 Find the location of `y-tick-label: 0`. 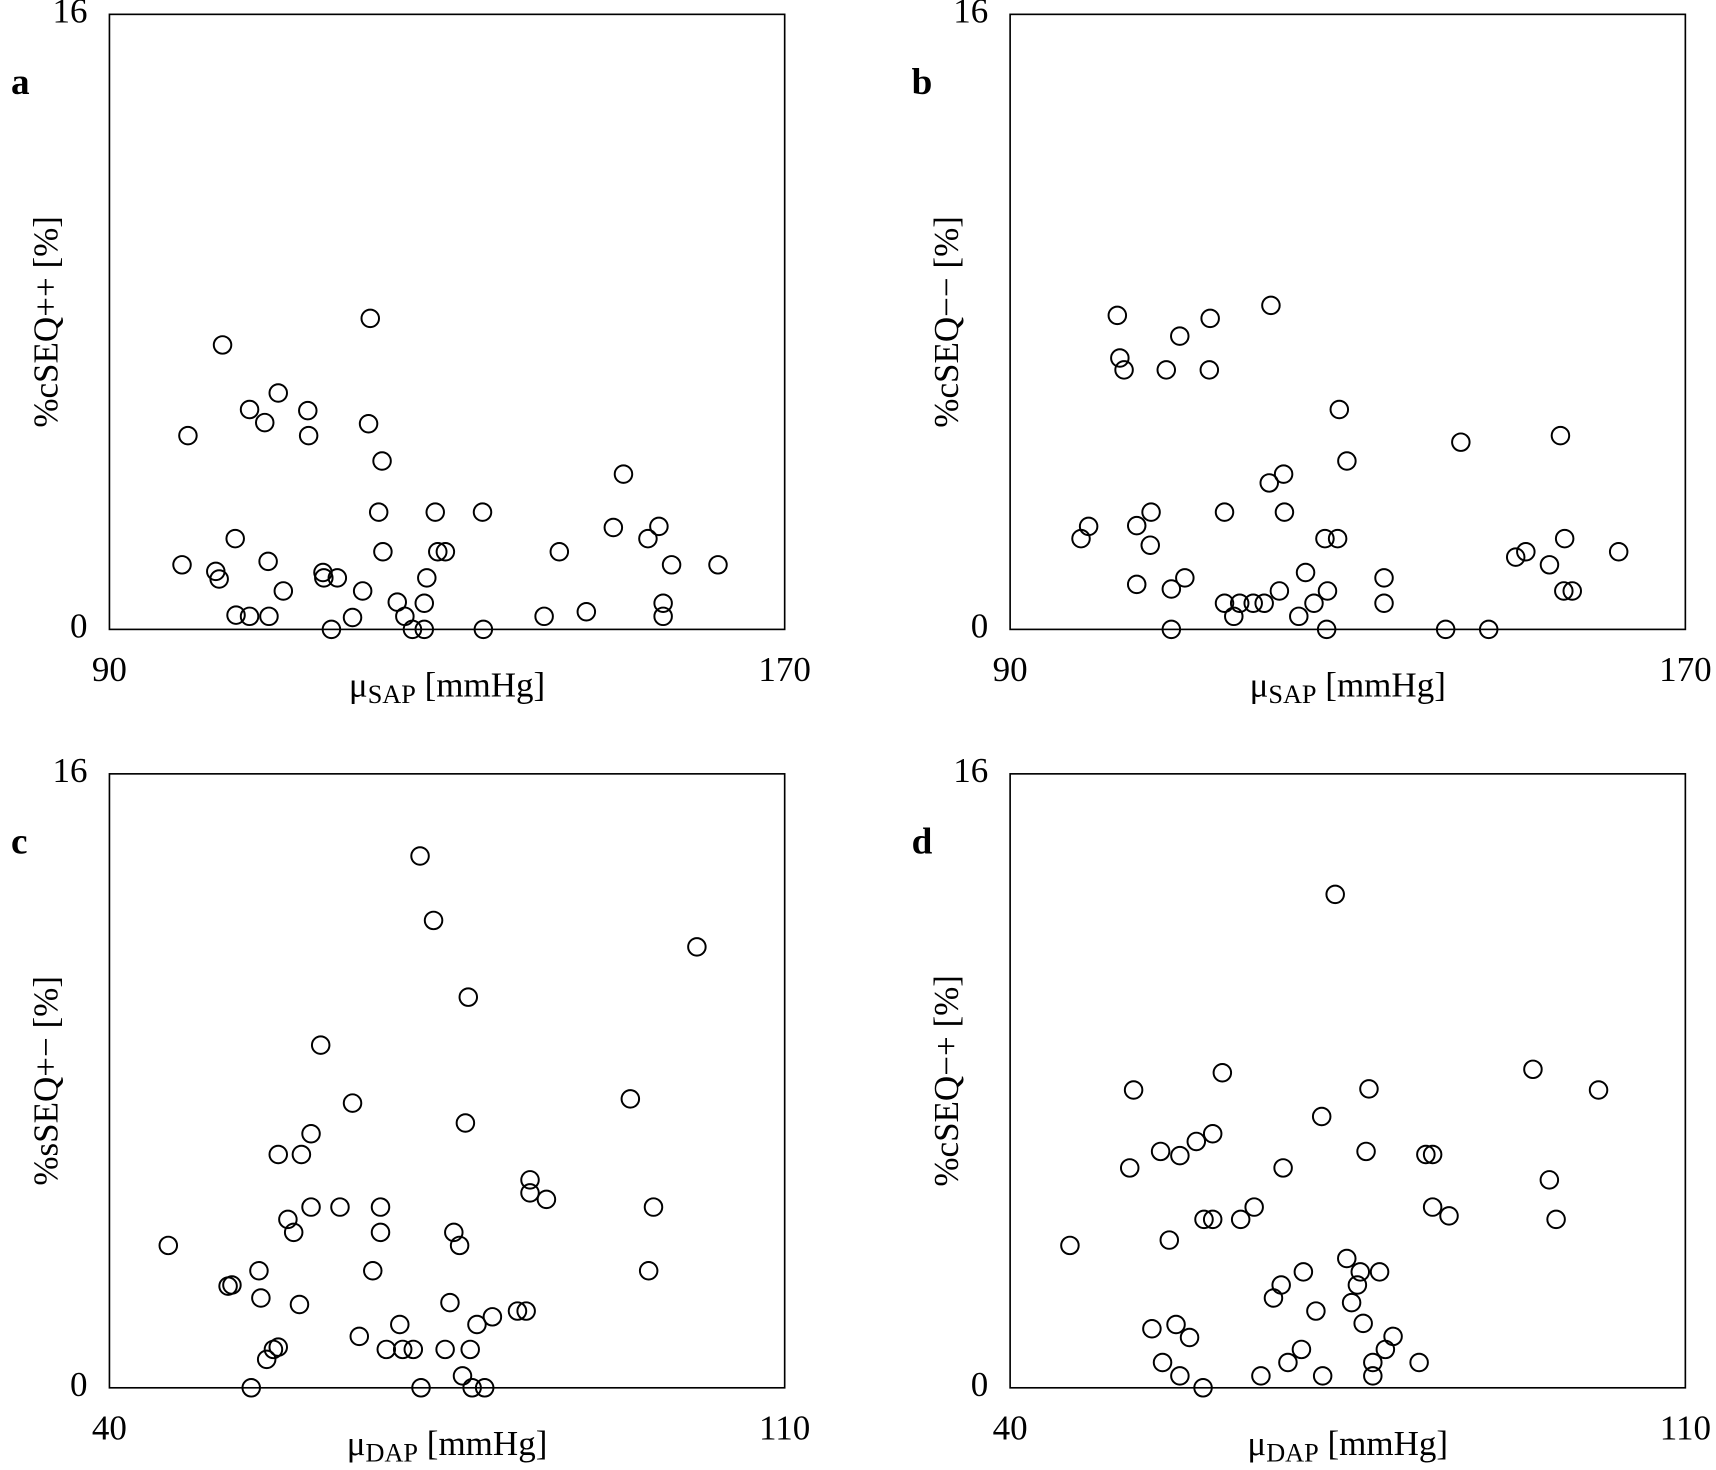

y-tick-label: 0 is located at coordinates (79, 625).